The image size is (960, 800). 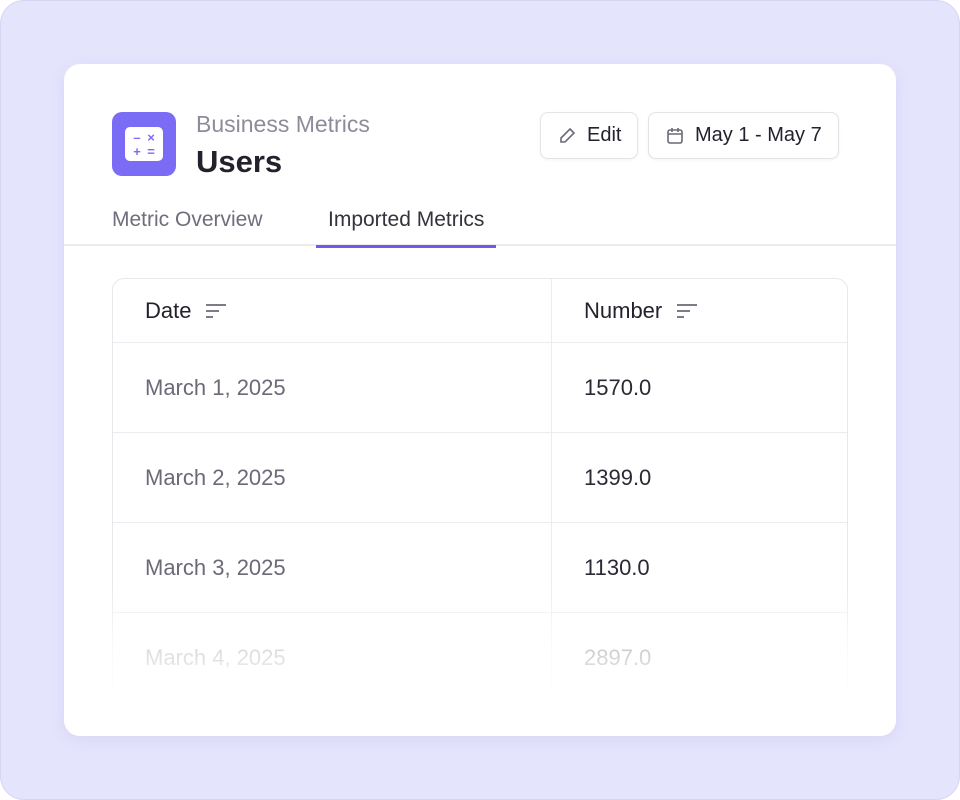 What do you see at coordinates (617, 567) in the screenshot?
I see `number-cell: 1130.0` at bounding box center [617, 567].